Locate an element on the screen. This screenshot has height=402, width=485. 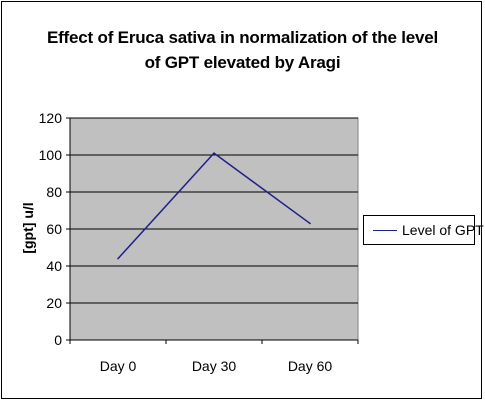
y-tick-label: 100 is located at coordinates (51, 155).